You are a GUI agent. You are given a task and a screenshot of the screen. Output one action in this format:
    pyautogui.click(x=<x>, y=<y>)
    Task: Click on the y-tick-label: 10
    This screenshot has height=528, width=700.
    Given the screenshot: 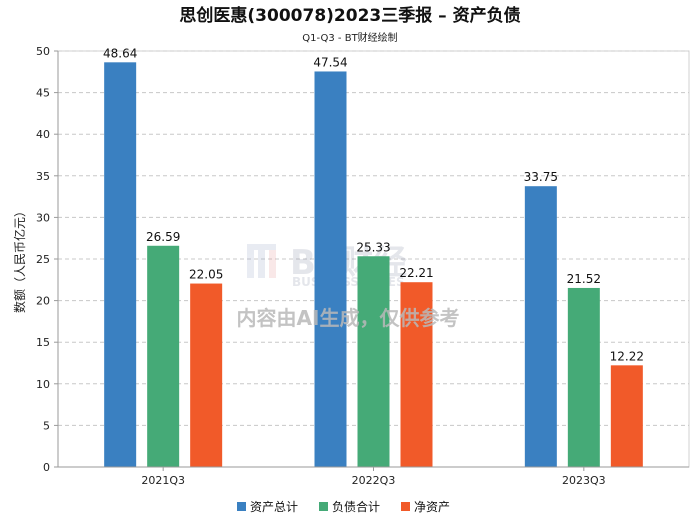 What is the action you would take?
    pyautogui.click(x=43, y=384)
    